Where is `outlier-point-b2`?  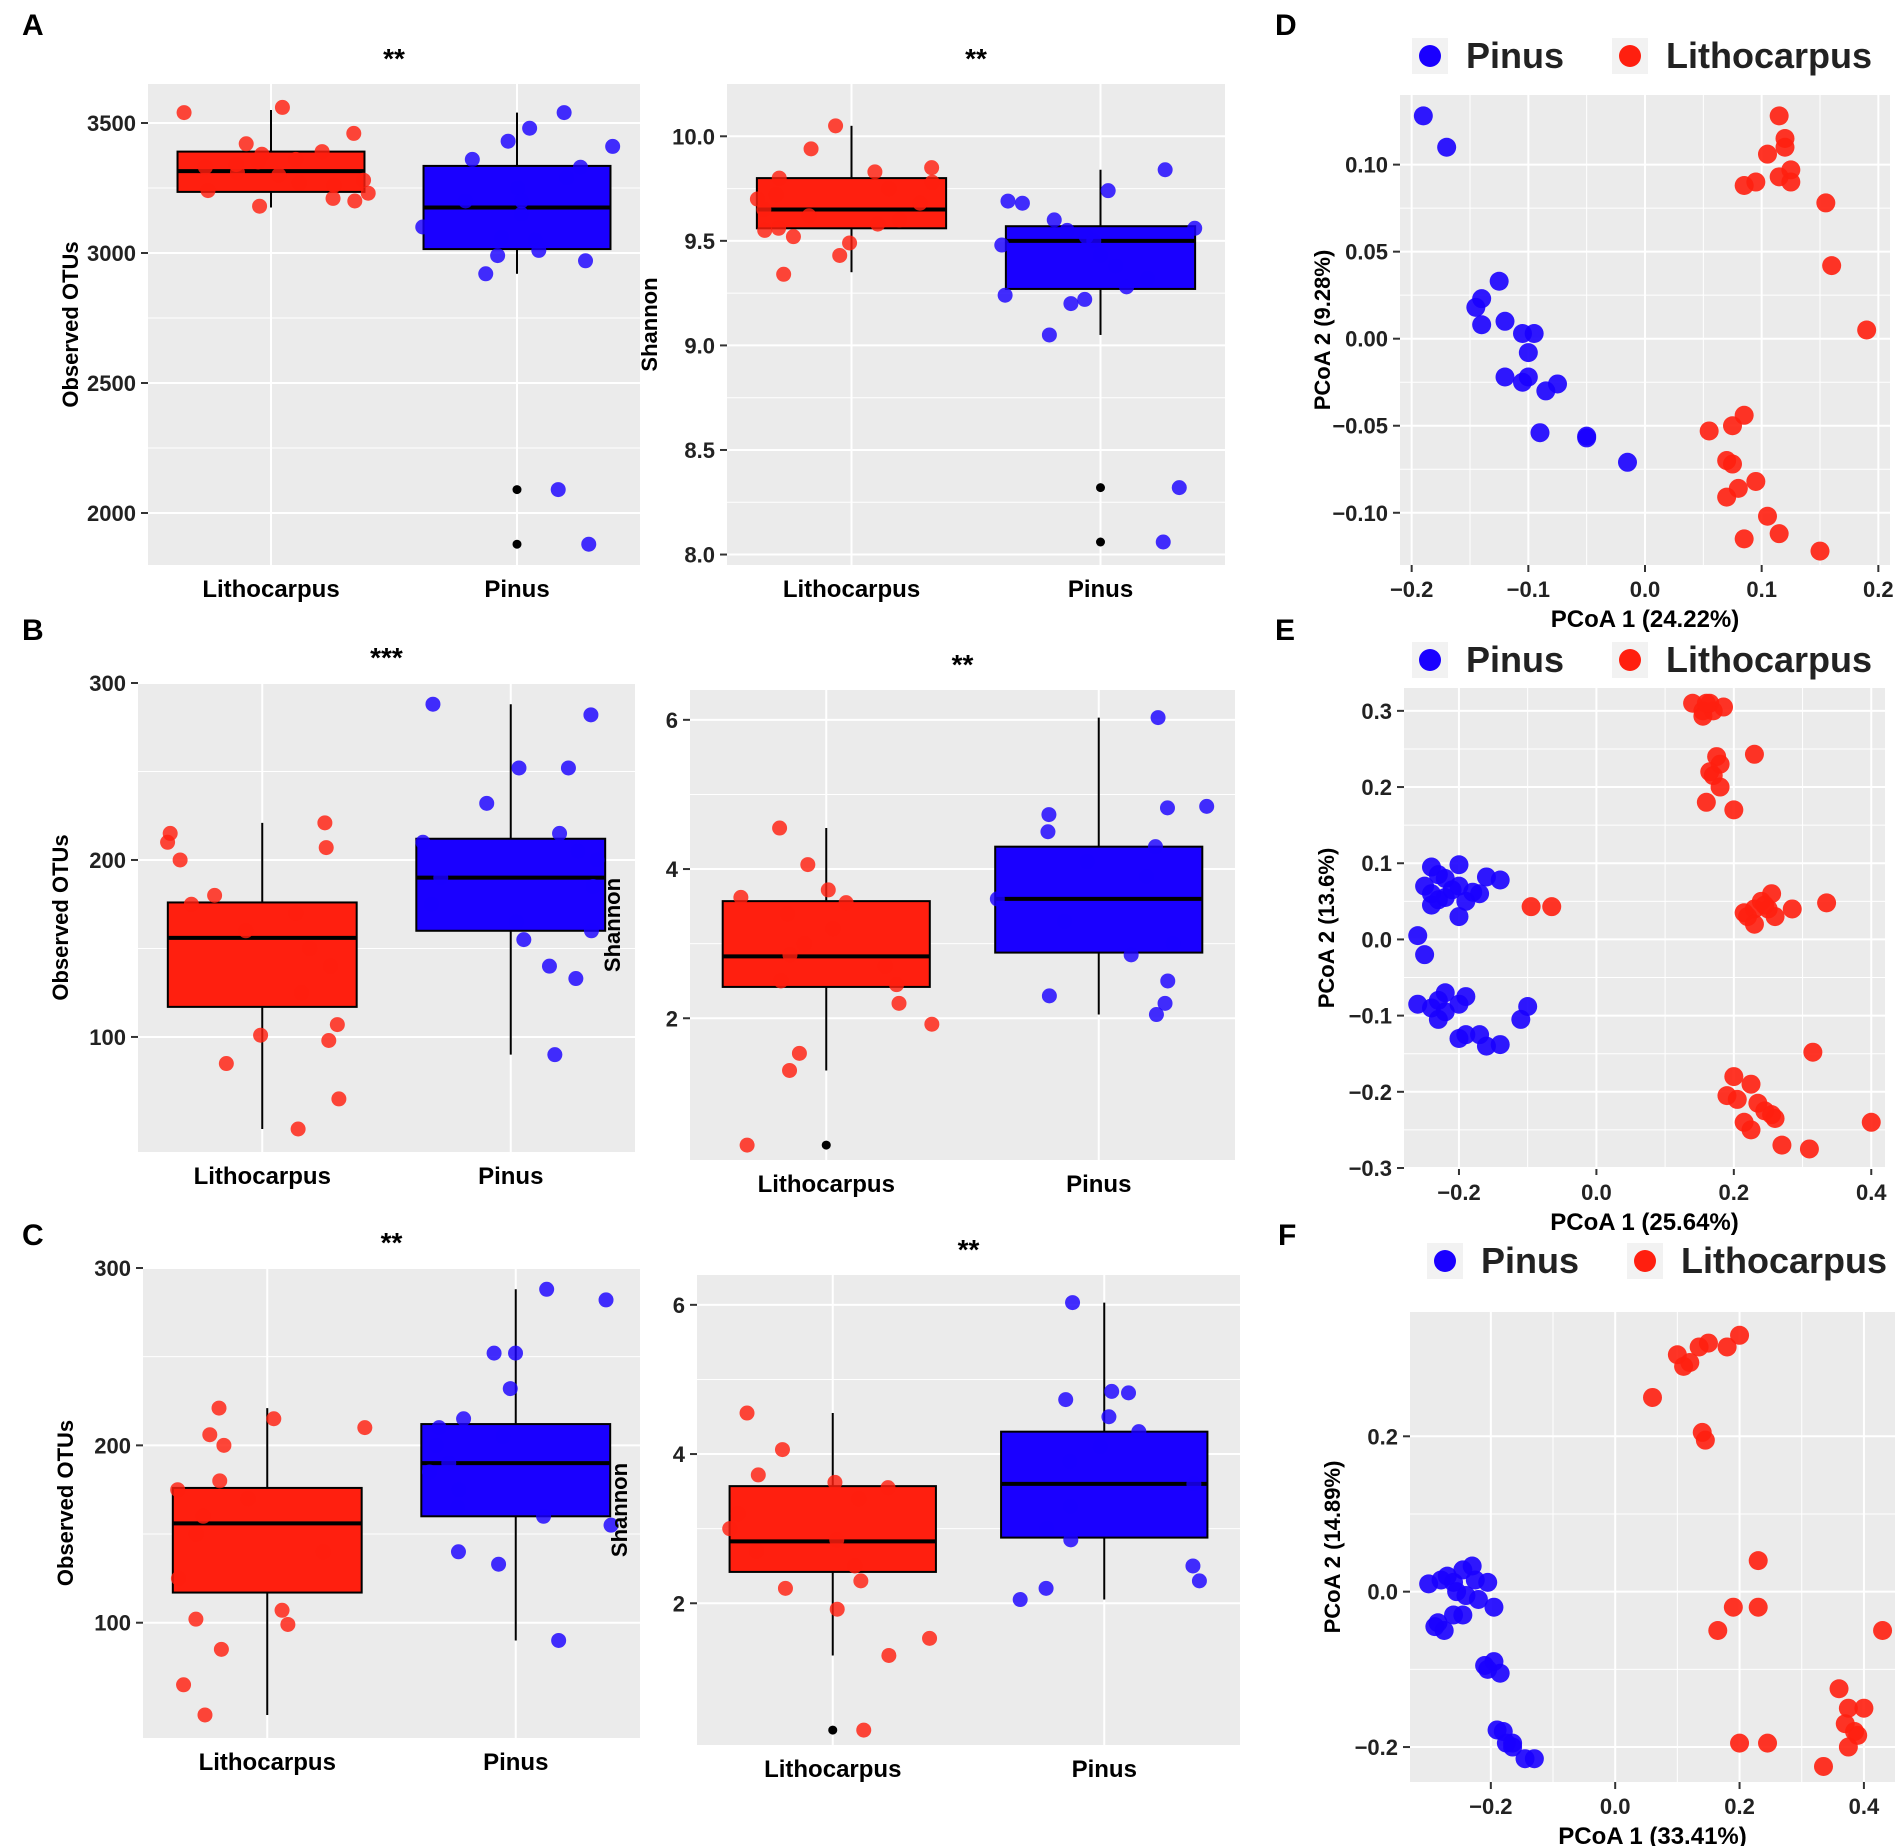
outlier-point-b2 is located at coordinates (826, 1145).